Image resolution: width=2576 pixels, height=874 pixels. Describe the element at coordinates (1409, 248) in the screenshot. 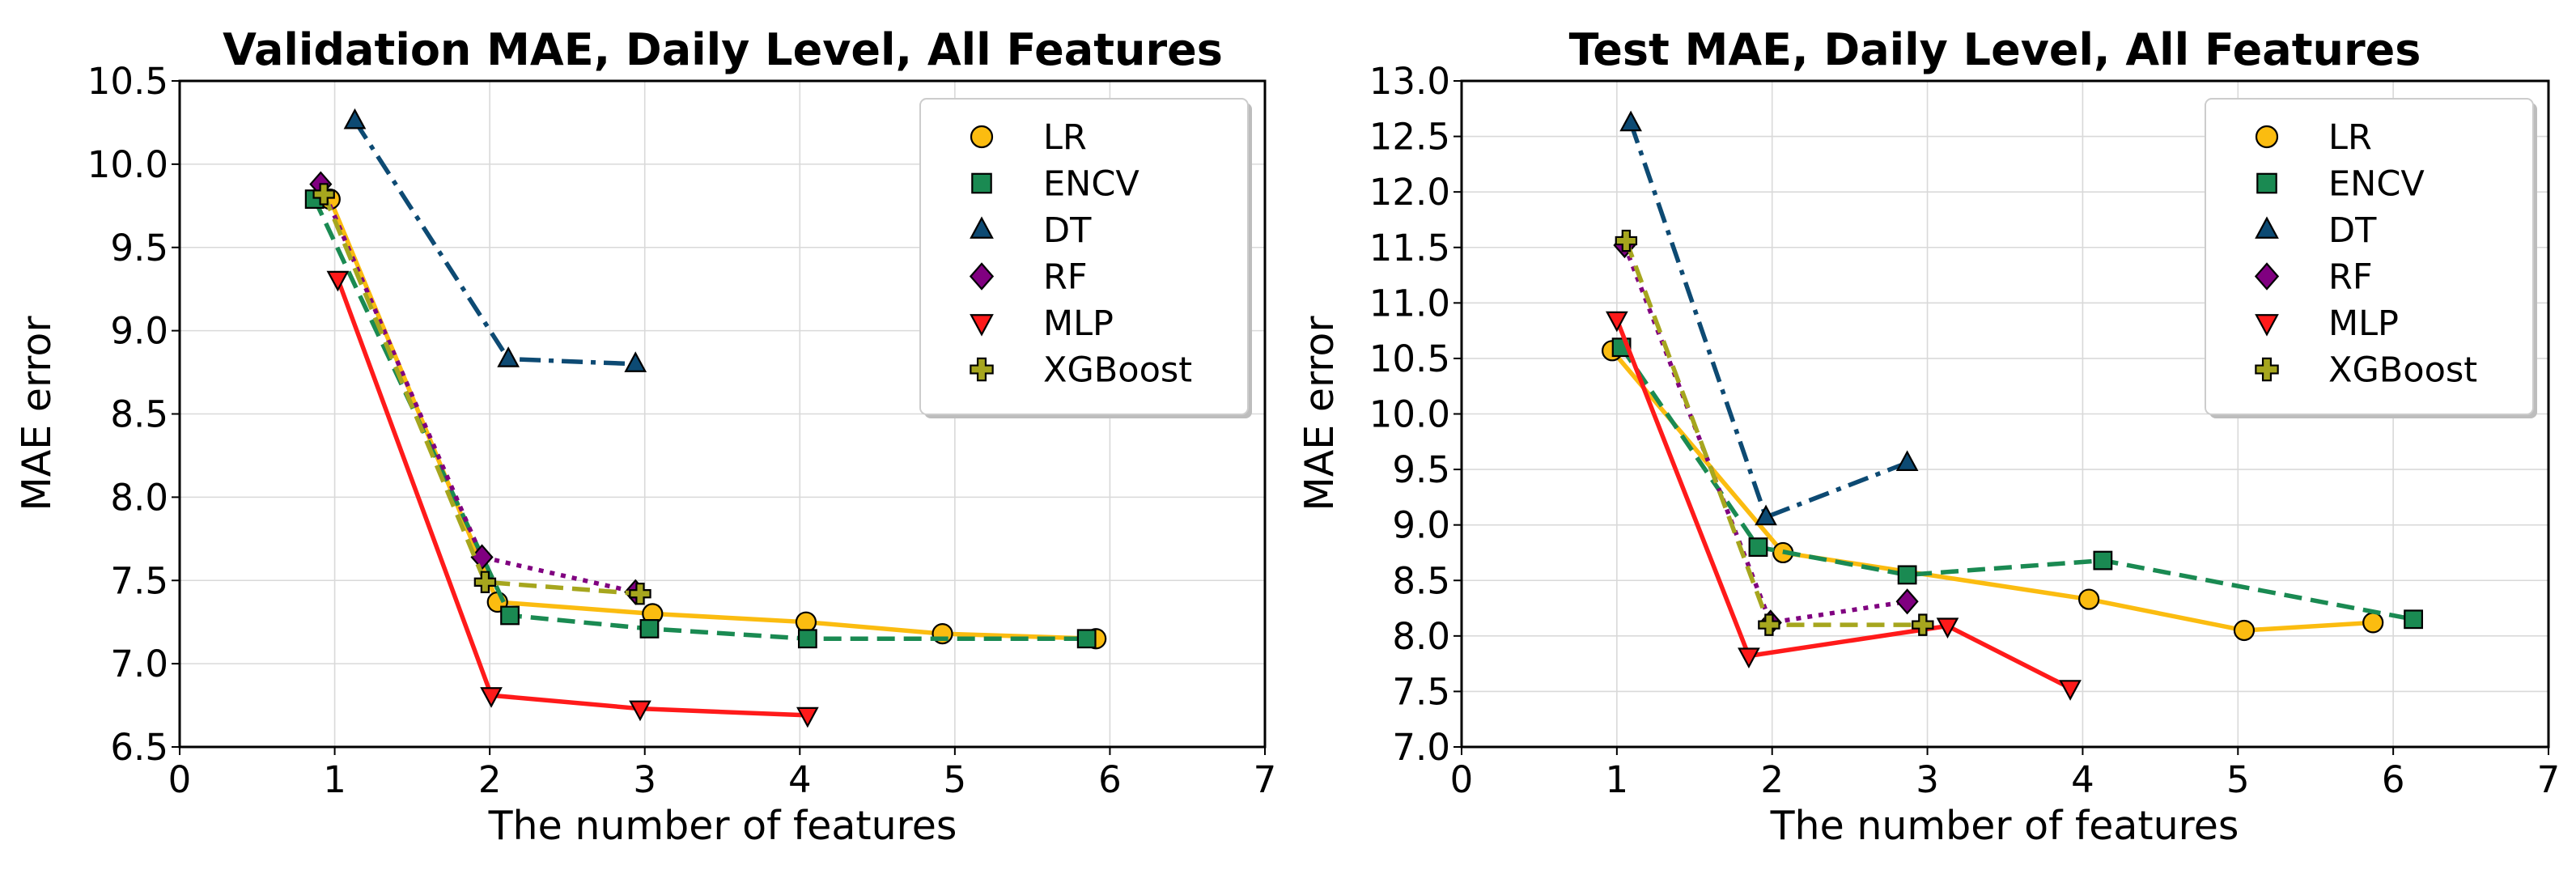

I see `y-tick-label: 11.5` at that location.